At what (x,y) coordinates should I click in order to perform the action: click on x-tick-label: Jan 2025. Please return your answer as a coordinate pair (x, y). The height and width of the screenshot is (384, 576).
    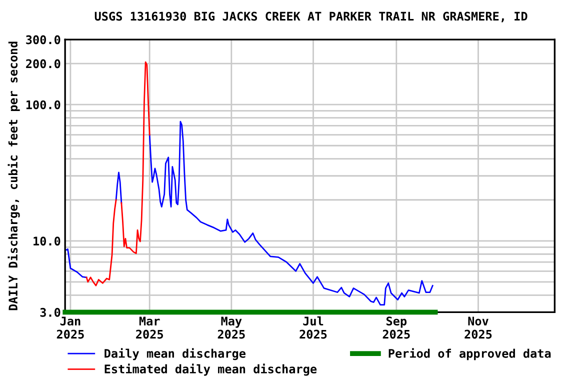
    Looking at the image, I should click on (70, 327).